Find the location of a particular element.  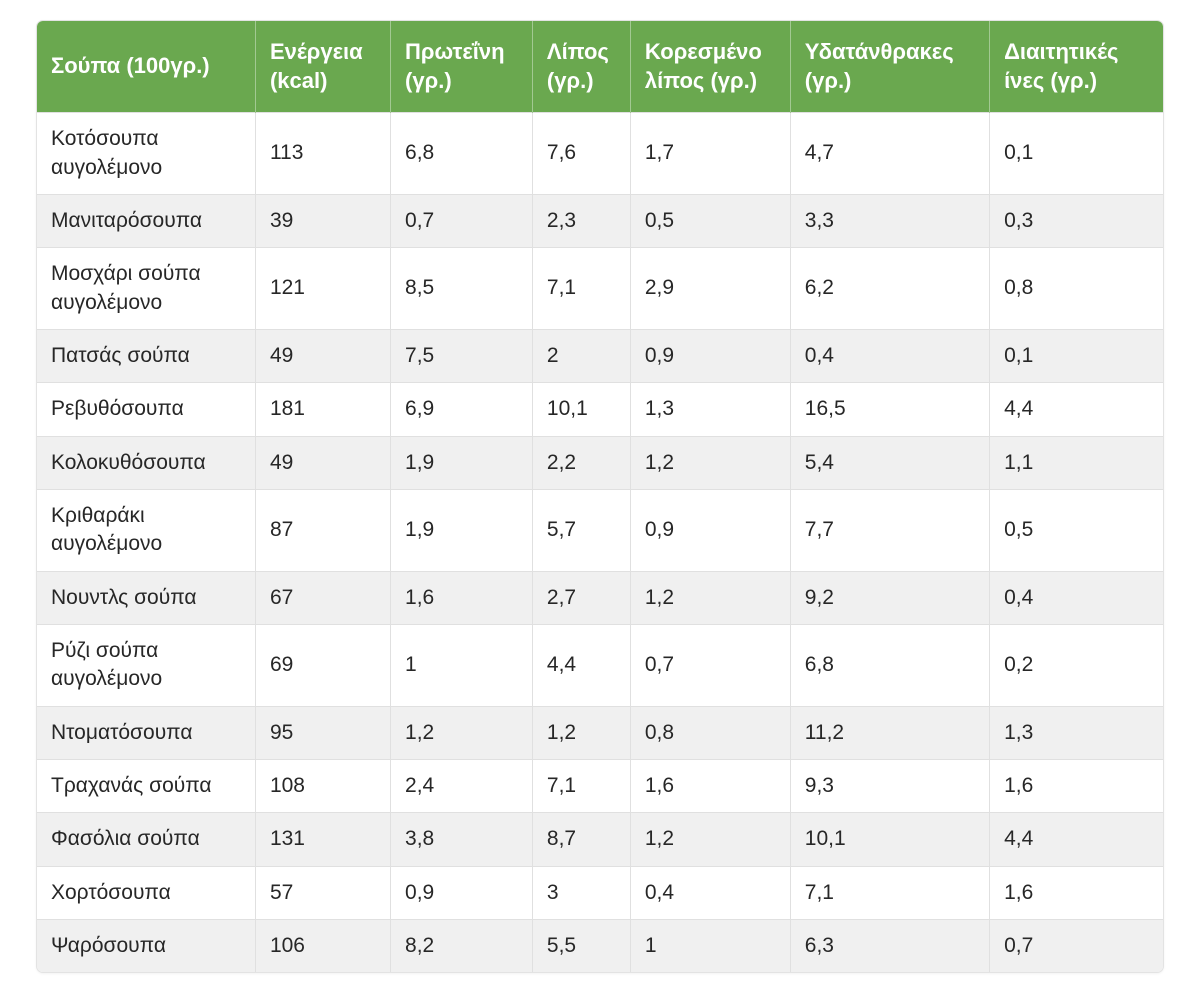

soup-name-cell: Κοτόσουπα αυγολέμονο is located at coordinates (146, 153).